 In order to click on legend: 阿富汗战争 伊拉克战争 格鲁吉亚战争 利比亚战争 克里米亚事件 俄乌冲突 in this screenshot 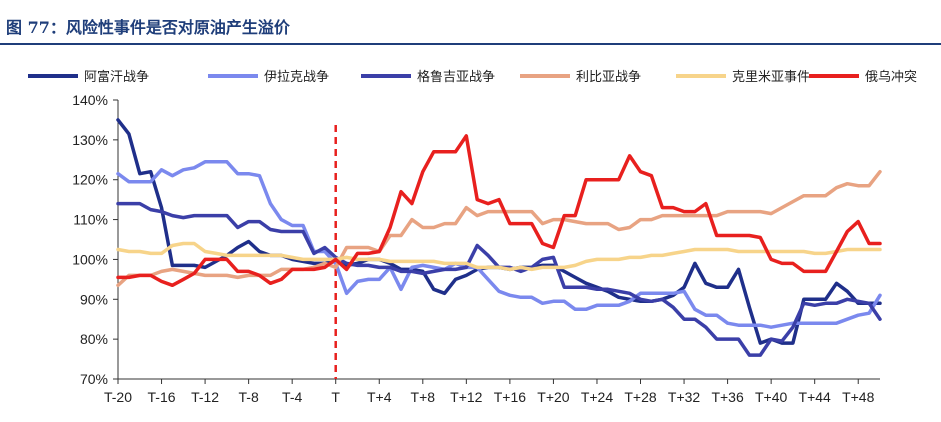, I will do `click(472, 77)`.